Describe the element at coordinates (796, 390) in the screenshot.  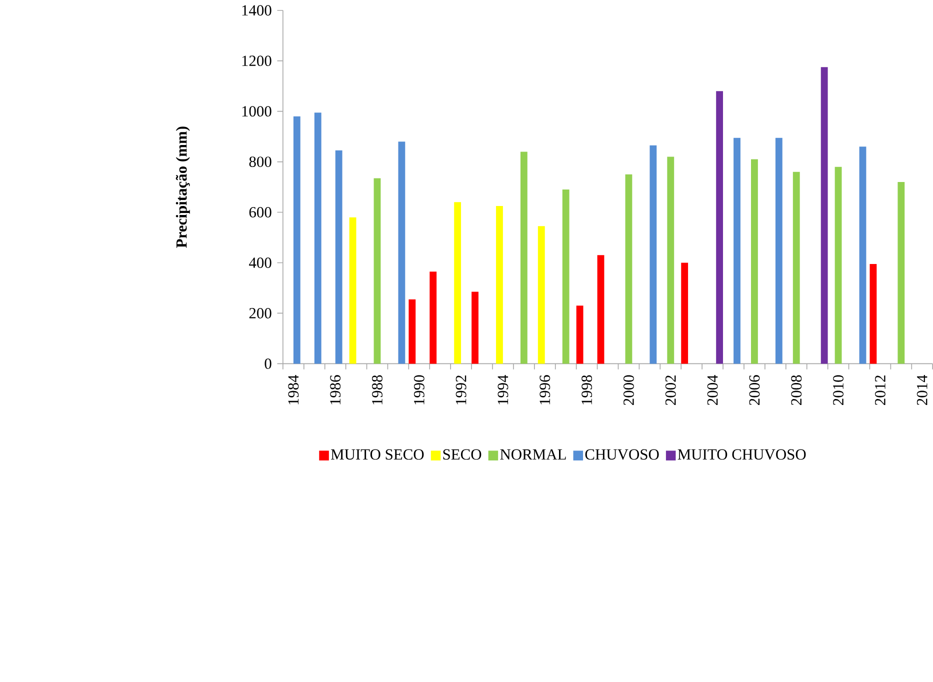
I see `x-tick-label: 2008` at that location.